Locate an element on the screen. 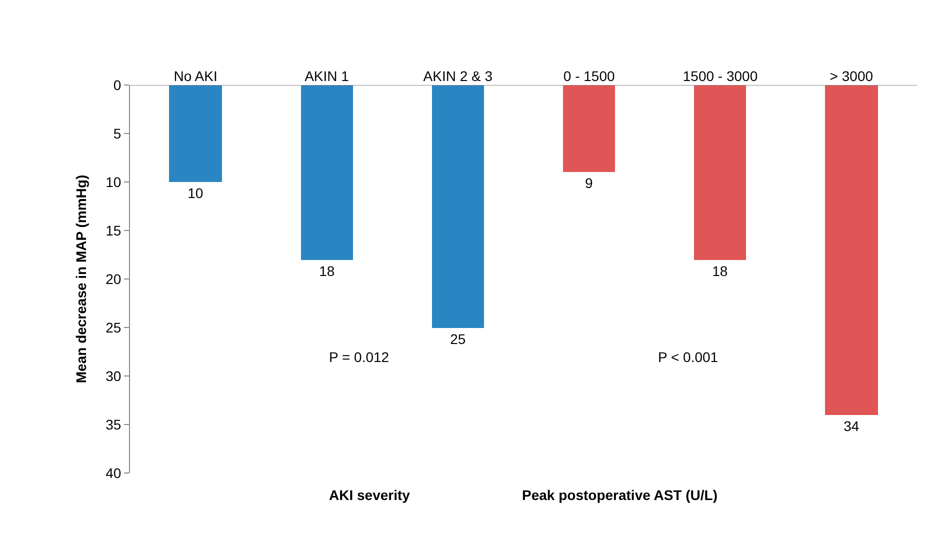 The width and height of the screenshot is (927, 533). y-tick-label: 0 is located at coordinates (117, 84).